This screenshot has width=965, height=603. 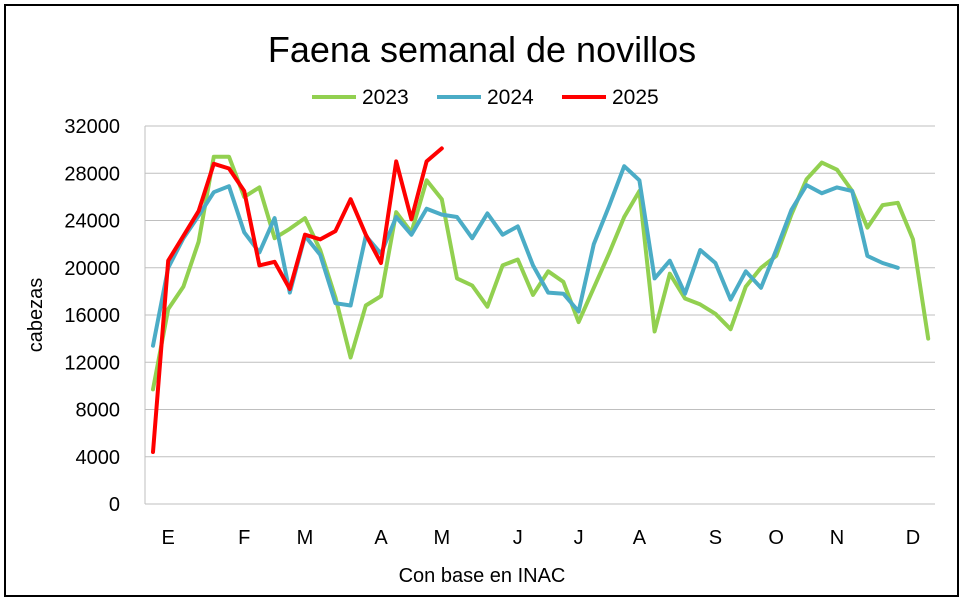 What do you see at coordinates (92, 363) in the screenshot?
I see `y-tick-label: 12000` at bounding box center [92, 363].